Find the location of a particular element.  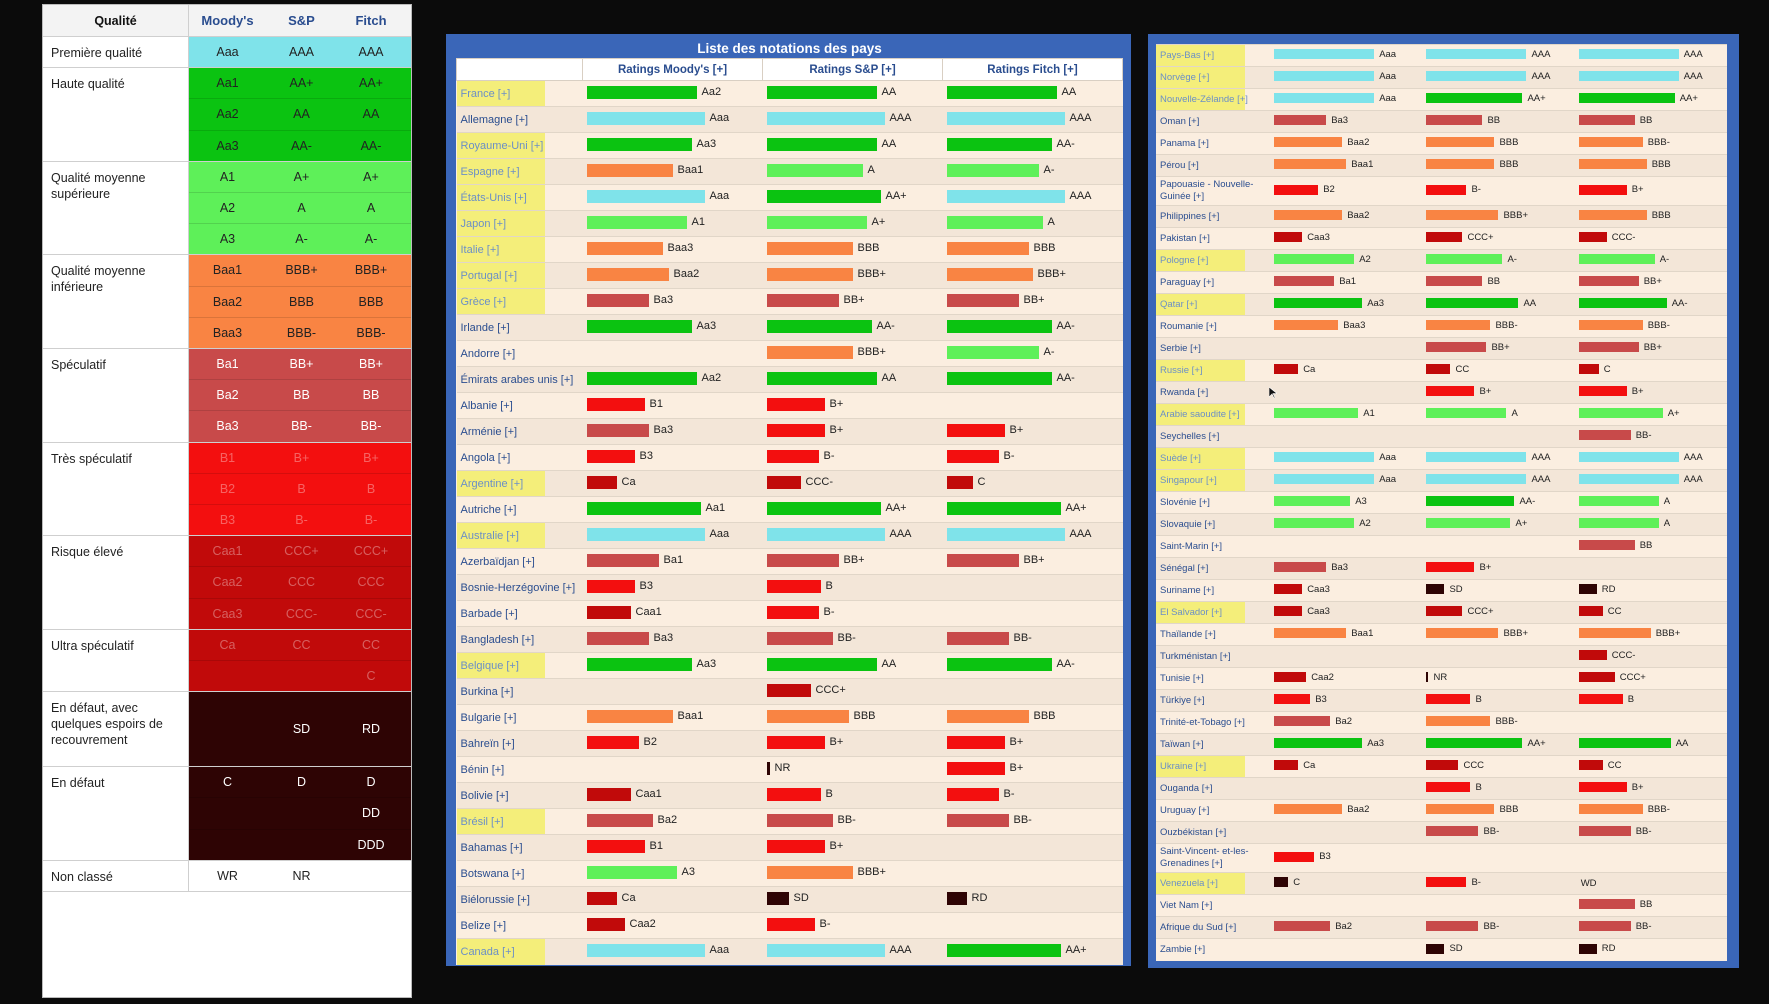

header-sp: Ratings S&P [+] is located at coordinates (852, 69).